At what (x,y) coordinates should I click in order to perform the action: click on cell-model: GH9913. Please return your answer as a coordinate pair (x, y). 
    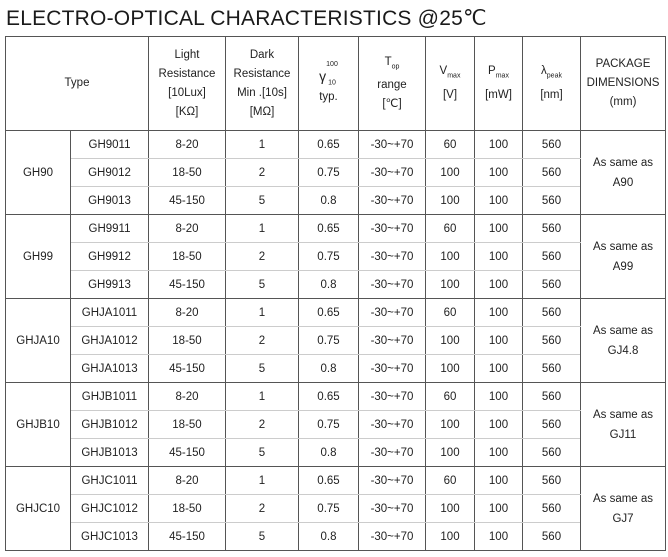
    Looking at the image, I should click on (109, 284).